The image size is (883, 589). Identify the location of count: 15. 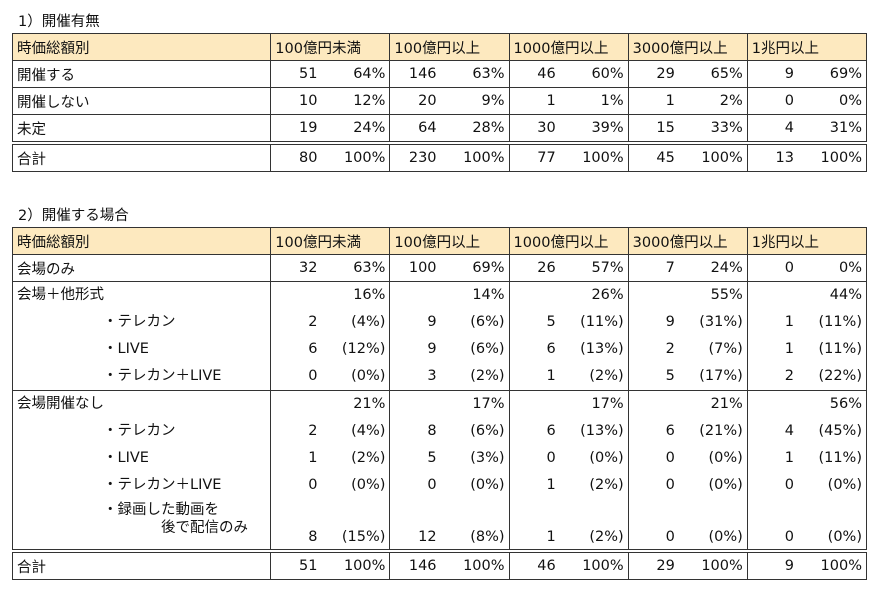
(665, 128).